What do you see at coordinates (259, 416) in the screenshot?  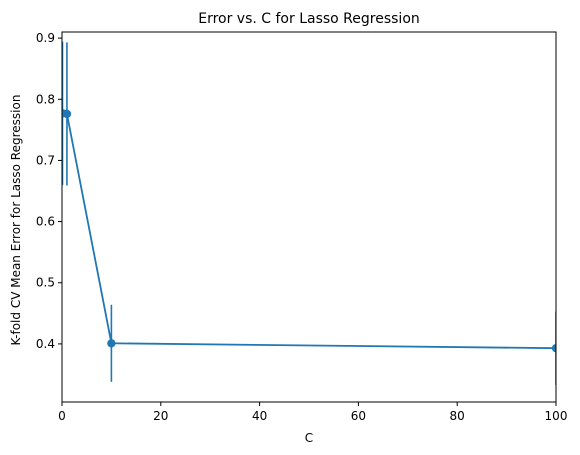 I see `x-tick-label: 40` at bounding box center [259, 416].